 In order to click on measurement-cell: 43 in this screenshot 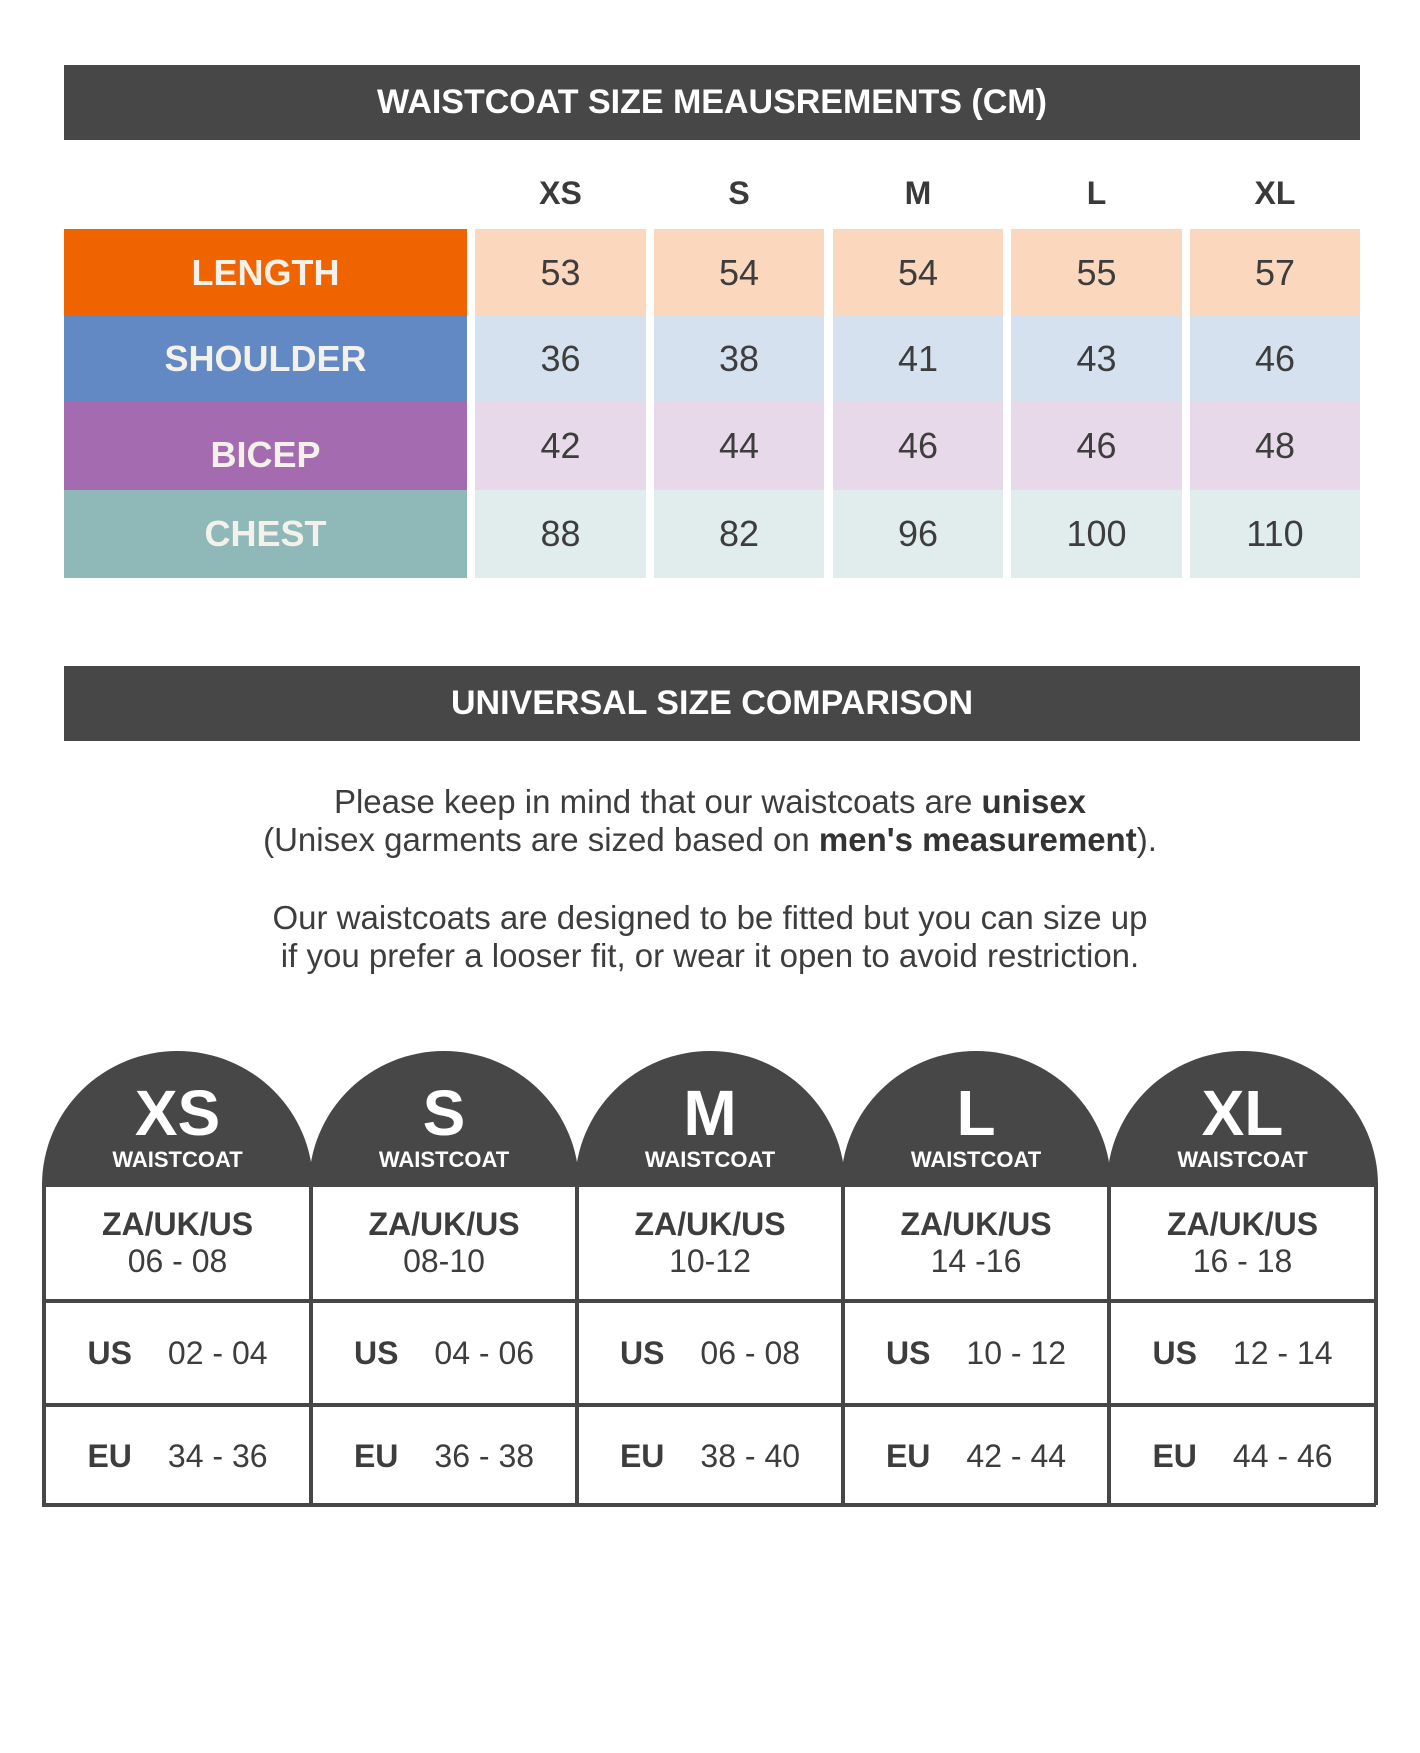, I will do `click(1096, 359)`.